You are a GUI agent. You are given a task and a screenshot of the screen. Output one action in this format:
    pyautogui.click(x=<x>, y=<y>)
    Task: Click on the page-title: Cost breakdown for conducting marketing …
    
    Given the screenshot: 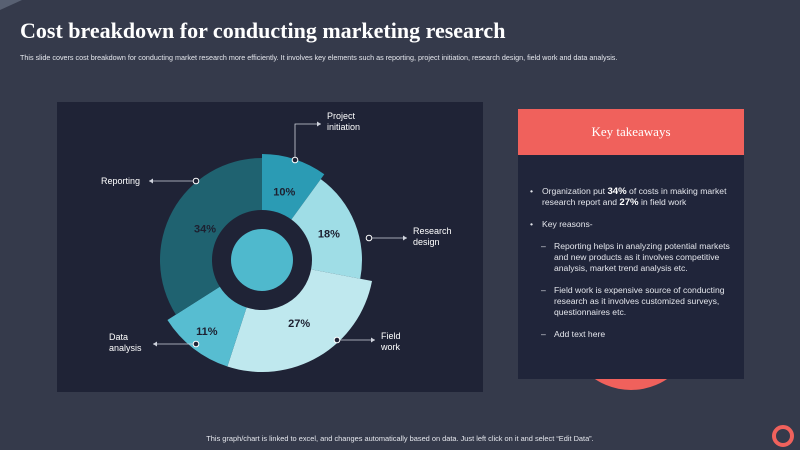 What is the action you would take?
    pyautogui.click(x=263, y=30)
    